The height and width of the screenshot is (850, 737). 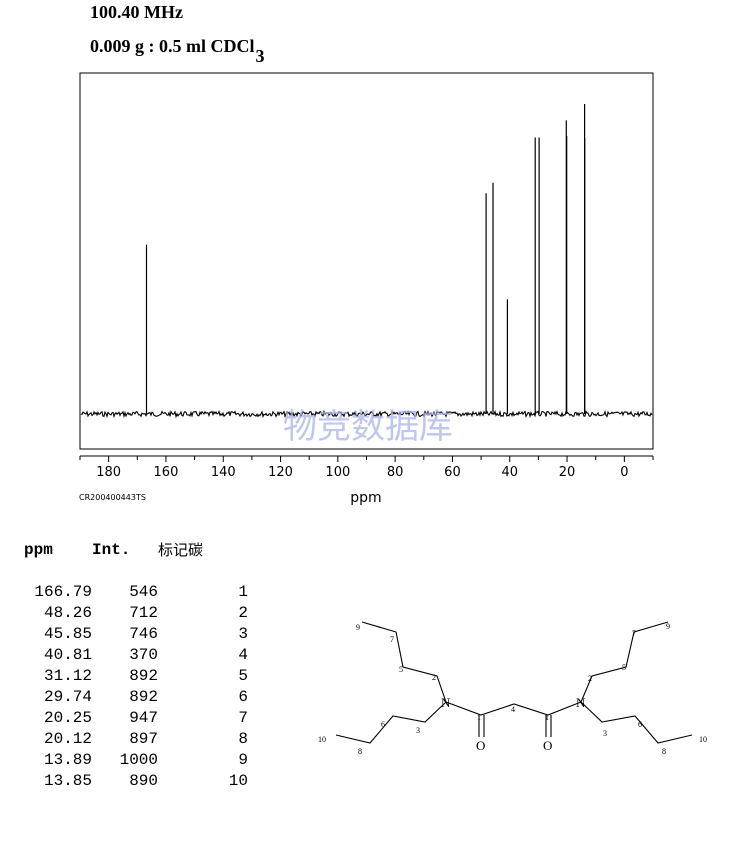 I want to click on table-row: 45.85 746 3, so click(x=136, y=634).